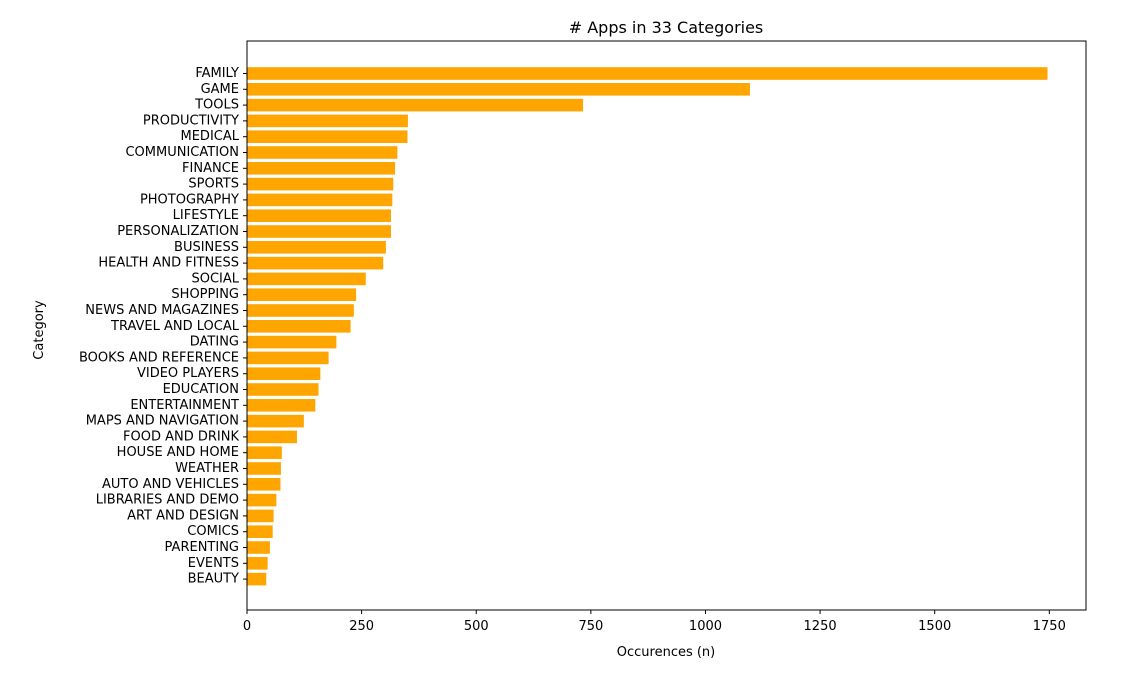 The width and height of the screenshot is (1133, 683). What do you see at coordinates (162, 421) in the screenshot?
I see `category-label: MAPS AND NAVIGATION` at bounding box center [162, 421].